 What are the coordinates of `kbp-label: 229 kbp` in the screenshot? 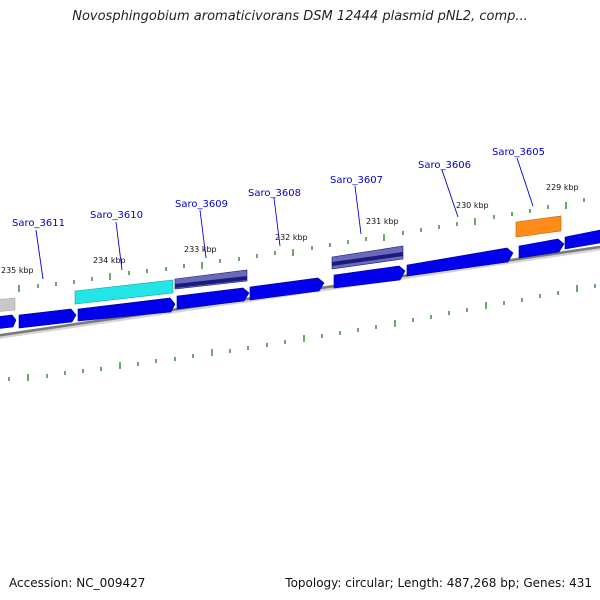 It's located at (562, 187).